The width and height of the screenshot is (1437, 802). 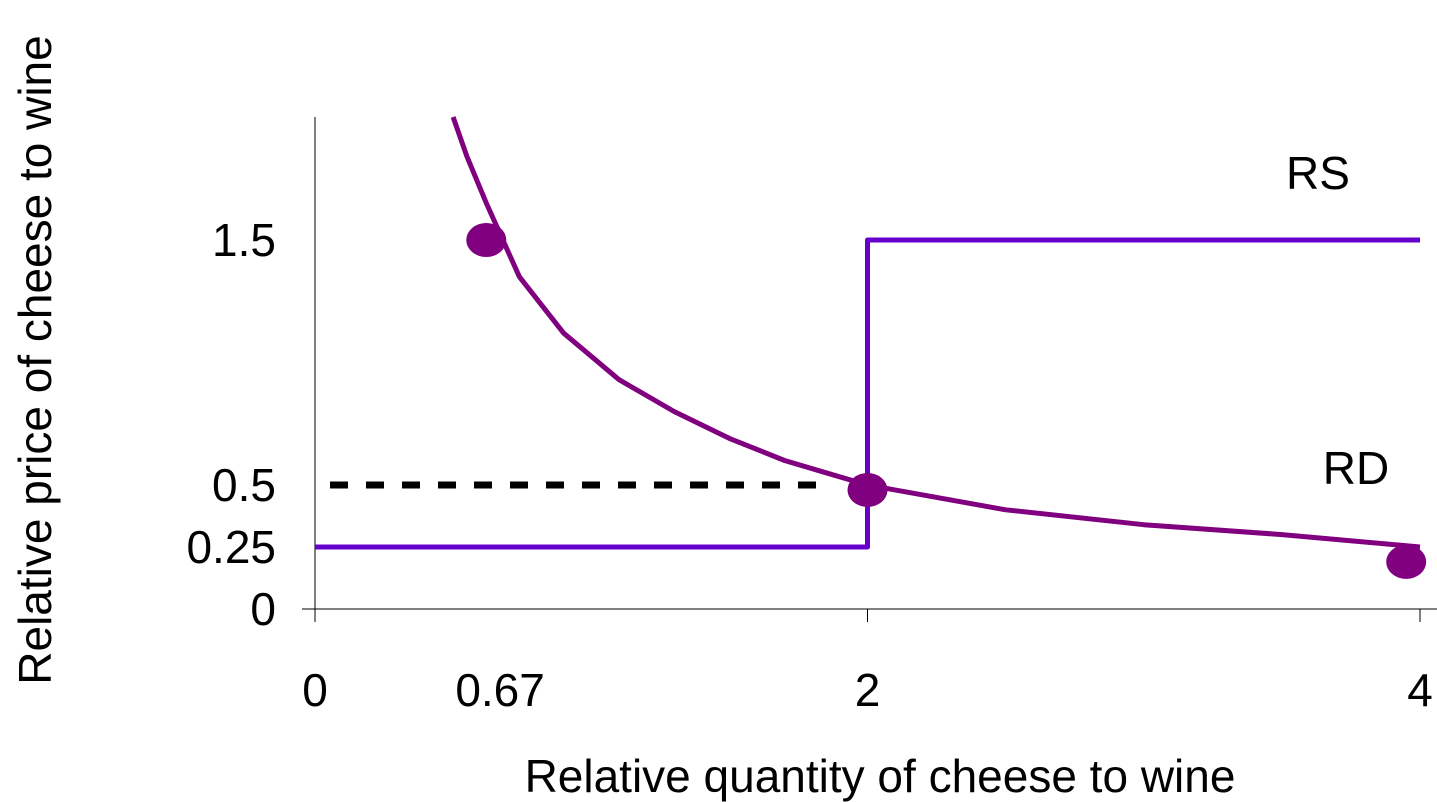 What do you see at coordinates (1356, 468) in the screenshot?
I see `series-label-rd: RD` at bounding box center [1356, 468].